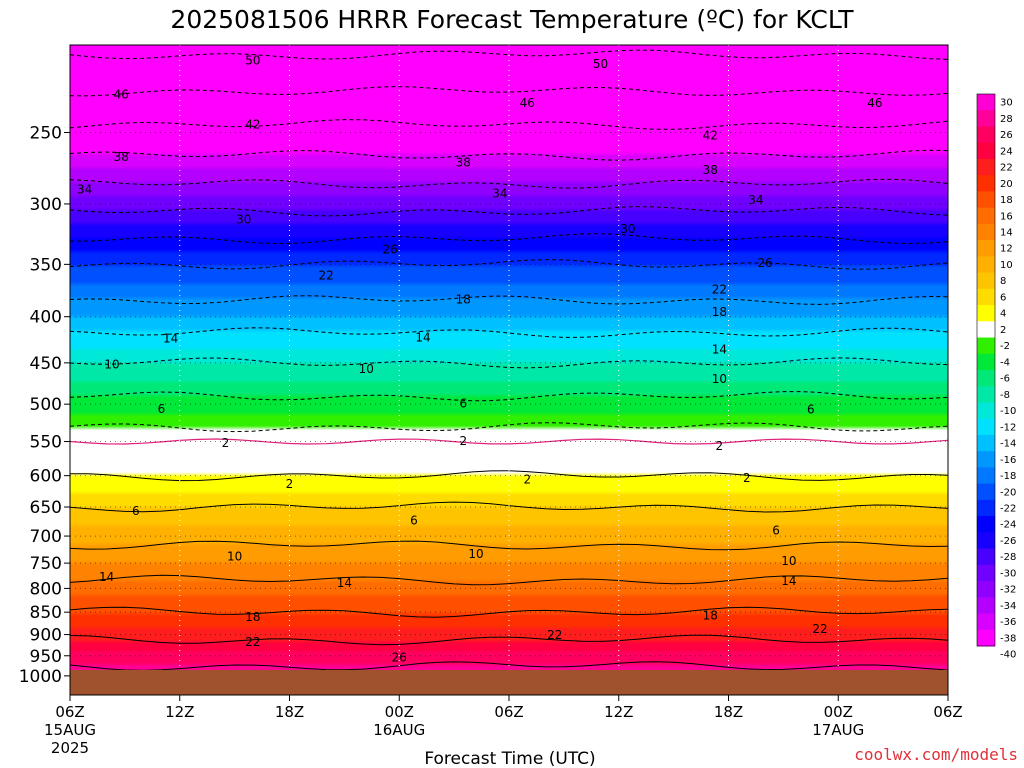 Image resolution: width=1024 pixels, height=768 pixels. Describe the element at coordinates (1003, 281) in the screenshot. I see `colorbar-label: 8` at that location.